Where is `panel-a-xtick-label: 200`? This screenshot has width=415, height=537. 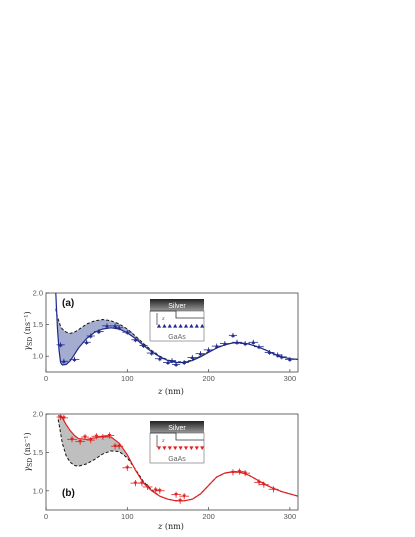 panel-a-xtick-label: 200 is located at coordinates (208, 378).